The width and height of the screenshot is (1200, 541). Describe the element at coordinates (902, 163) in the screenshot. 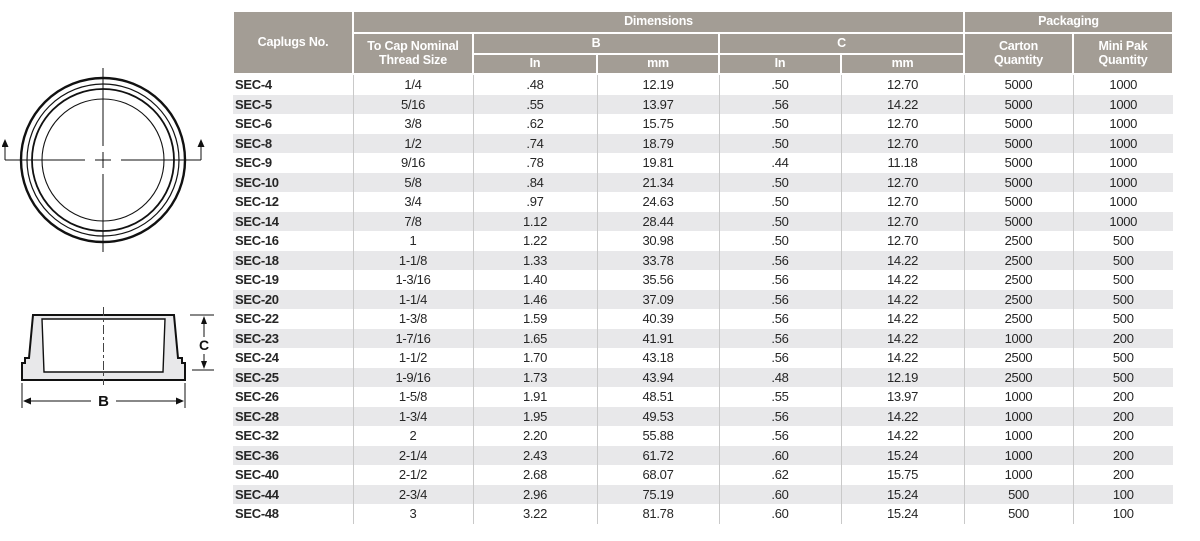

I see `value-cell: 11.18` at that location.